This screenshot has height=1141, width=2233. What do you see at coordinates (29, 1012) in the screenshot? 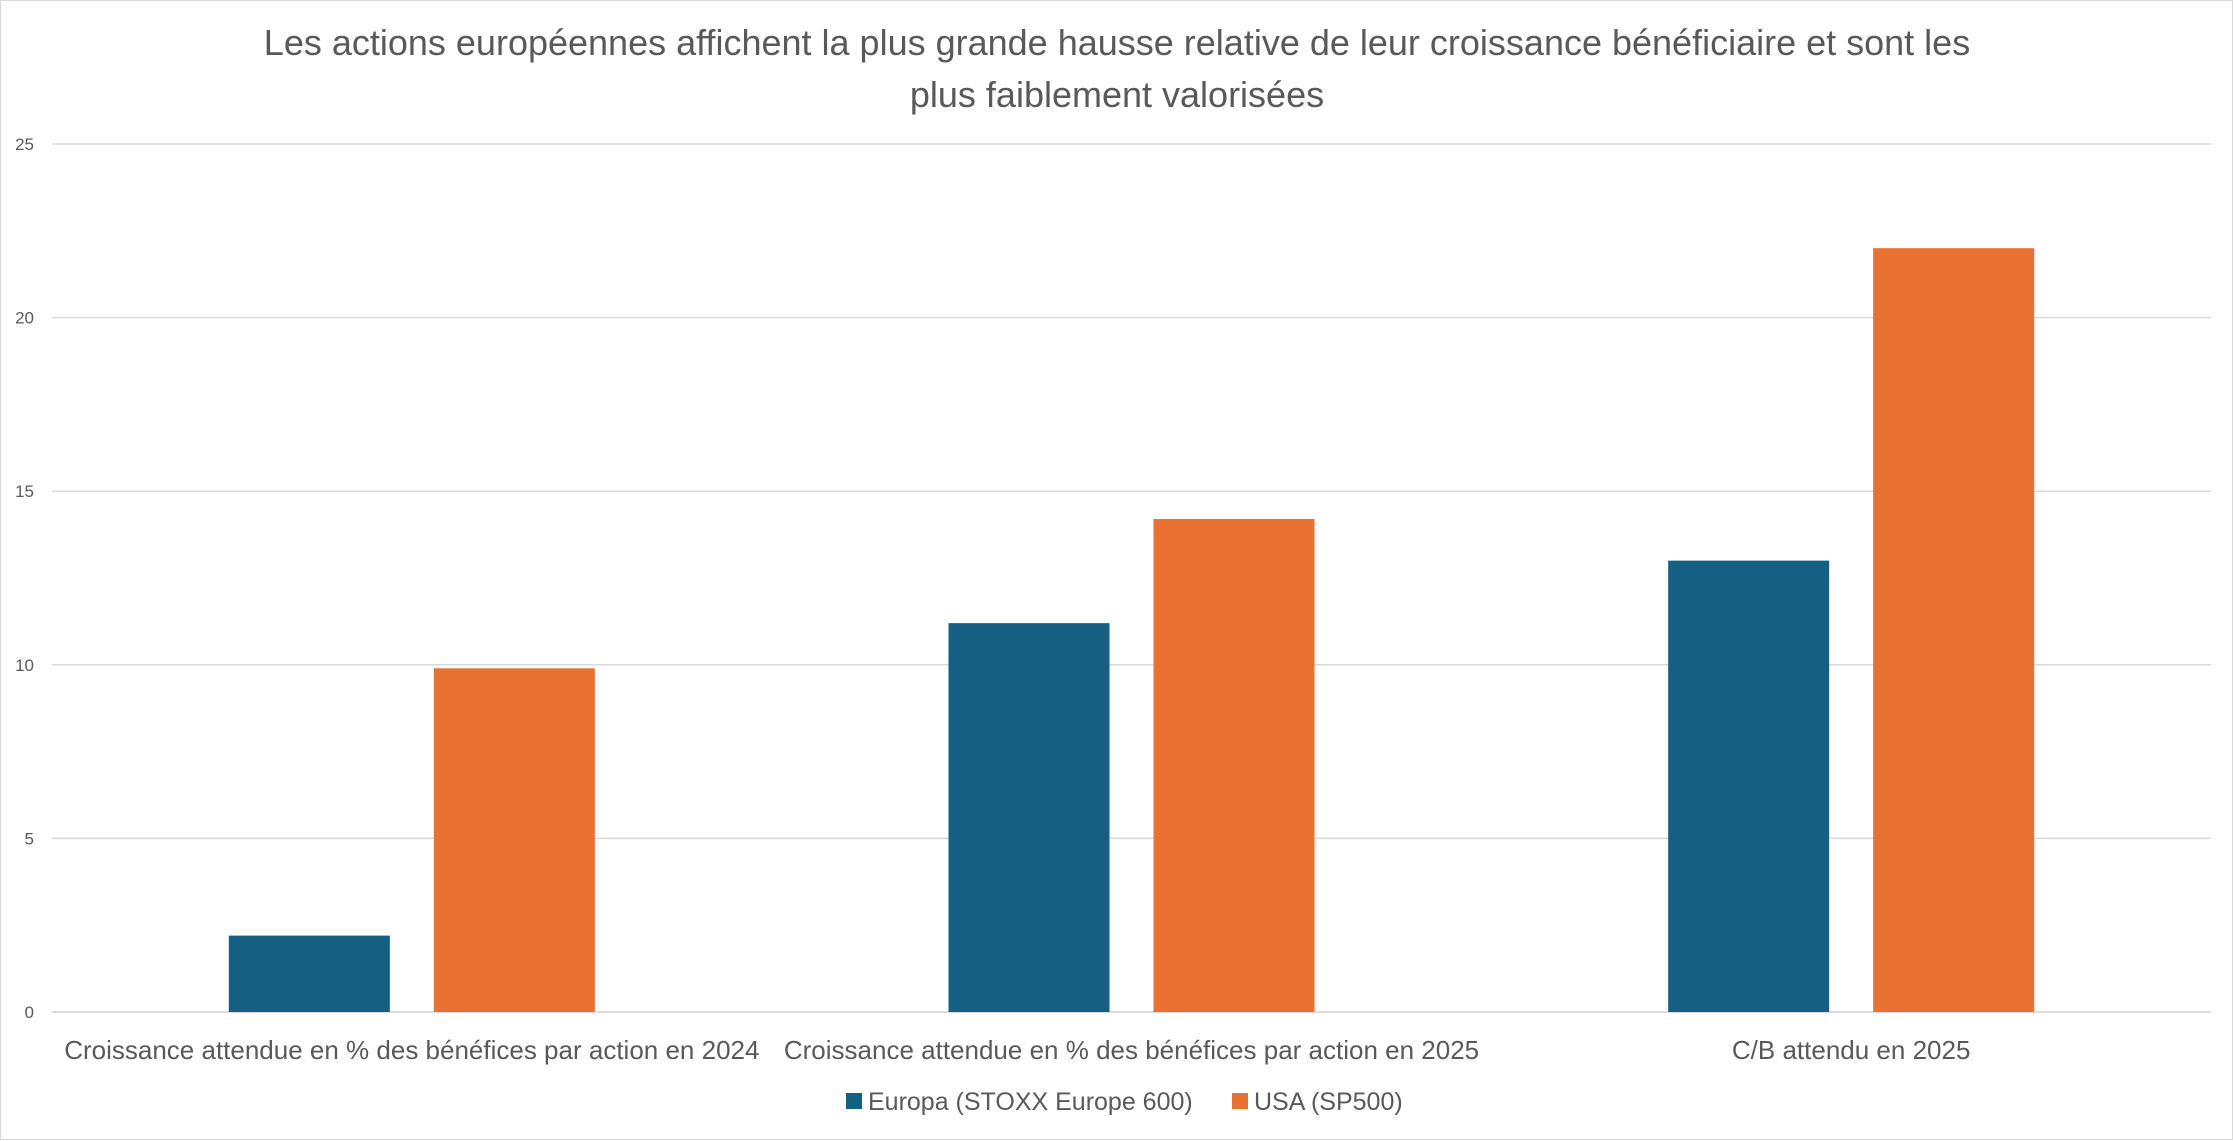
I see `y-tick-label: 0` at bounding box center [29, 1012].